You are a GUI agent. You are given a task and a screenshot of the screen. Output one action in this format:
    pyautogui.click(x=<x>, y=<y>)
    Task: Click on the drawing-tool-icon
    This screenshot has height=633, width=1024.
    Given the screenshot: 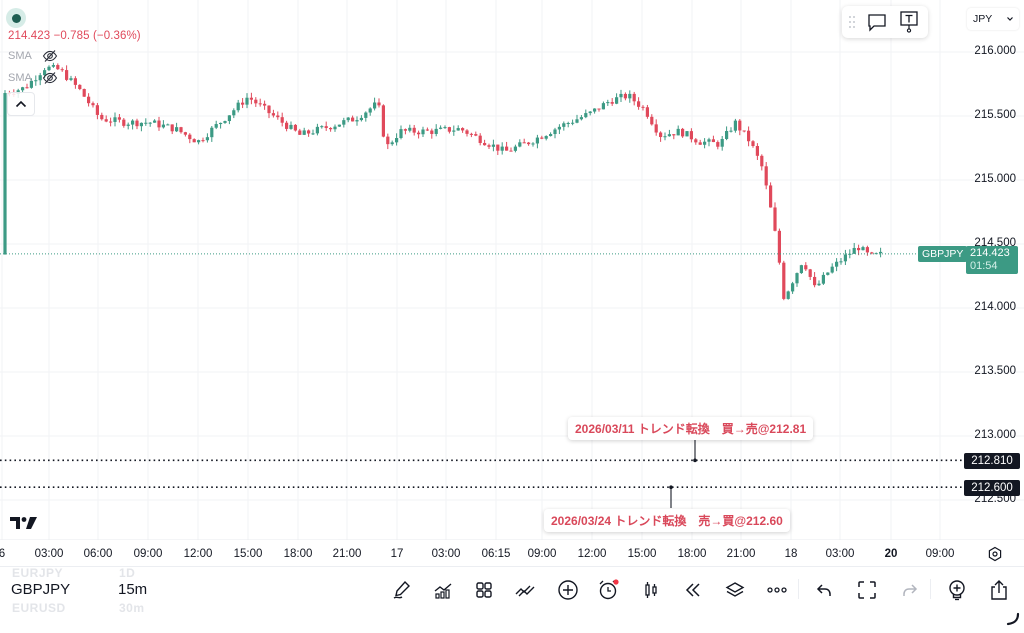 What is the action you would take?
    pyautogui.click(x=401, y=589)
    